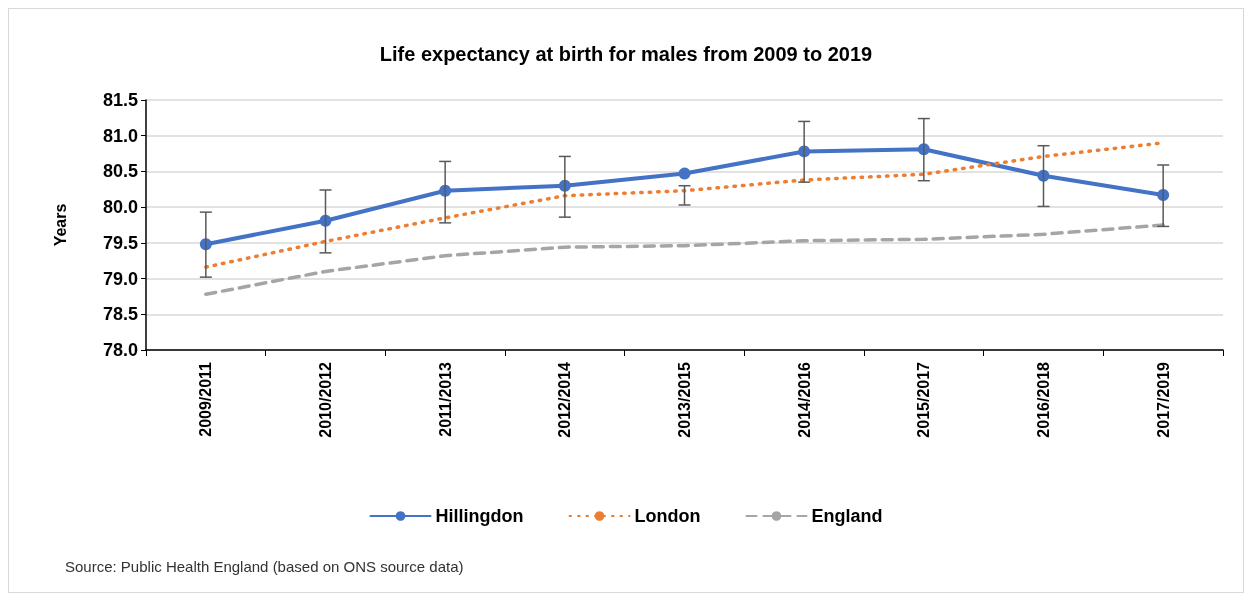 This screenshot has width=1246, height=595. Describe the element at coordinates (626, 54) in the screenshot. I see `chart-title: Life expectancy at birth for males from 2009 to 2019` at that location.